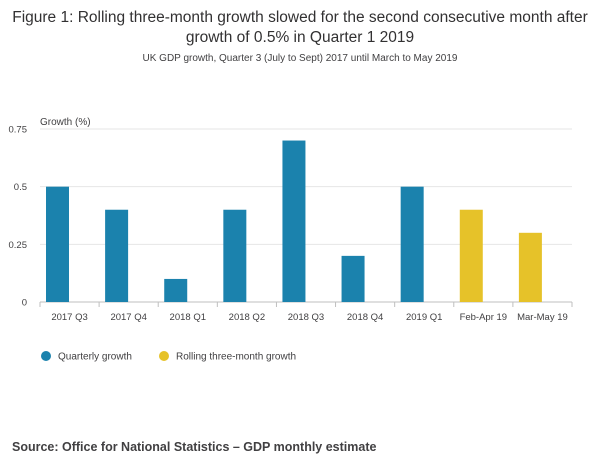 The image size is (600, 471). Describe the element at coordinates (24, 303) in the screenshot. I see `y-tick-label: 0` at that location.